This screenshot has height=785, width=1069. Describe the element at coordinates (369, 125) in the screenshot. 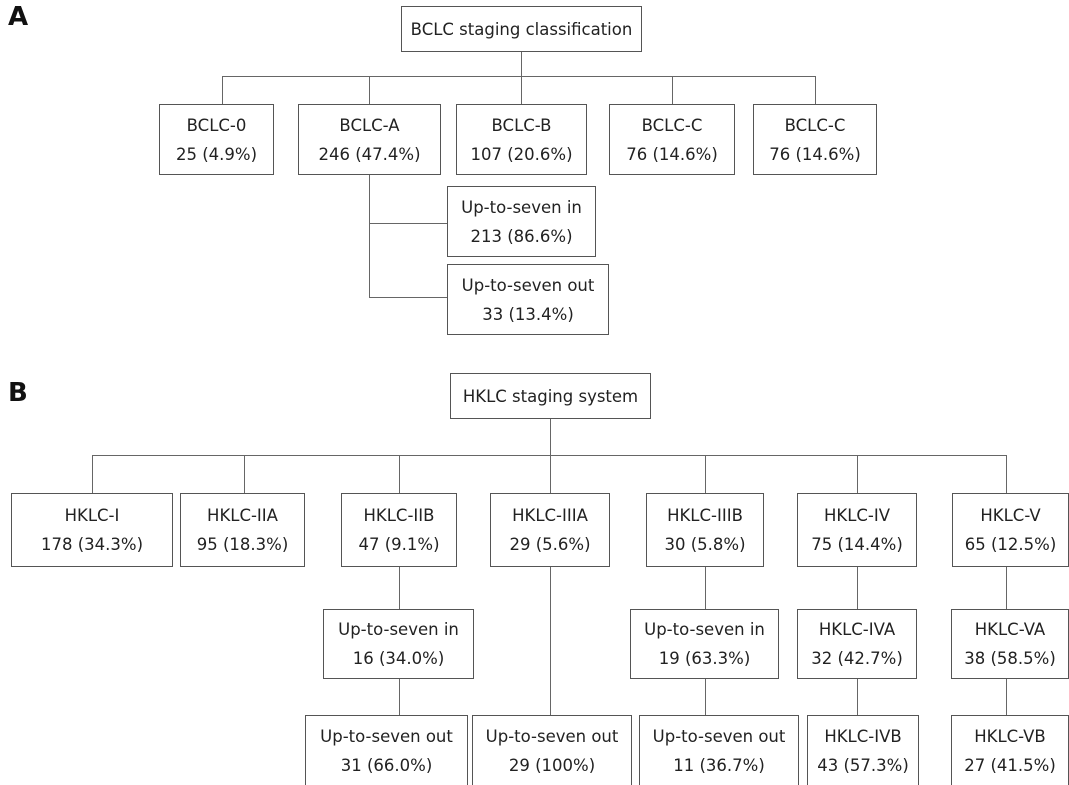

I see `node-name: BCLC-A` at that location.